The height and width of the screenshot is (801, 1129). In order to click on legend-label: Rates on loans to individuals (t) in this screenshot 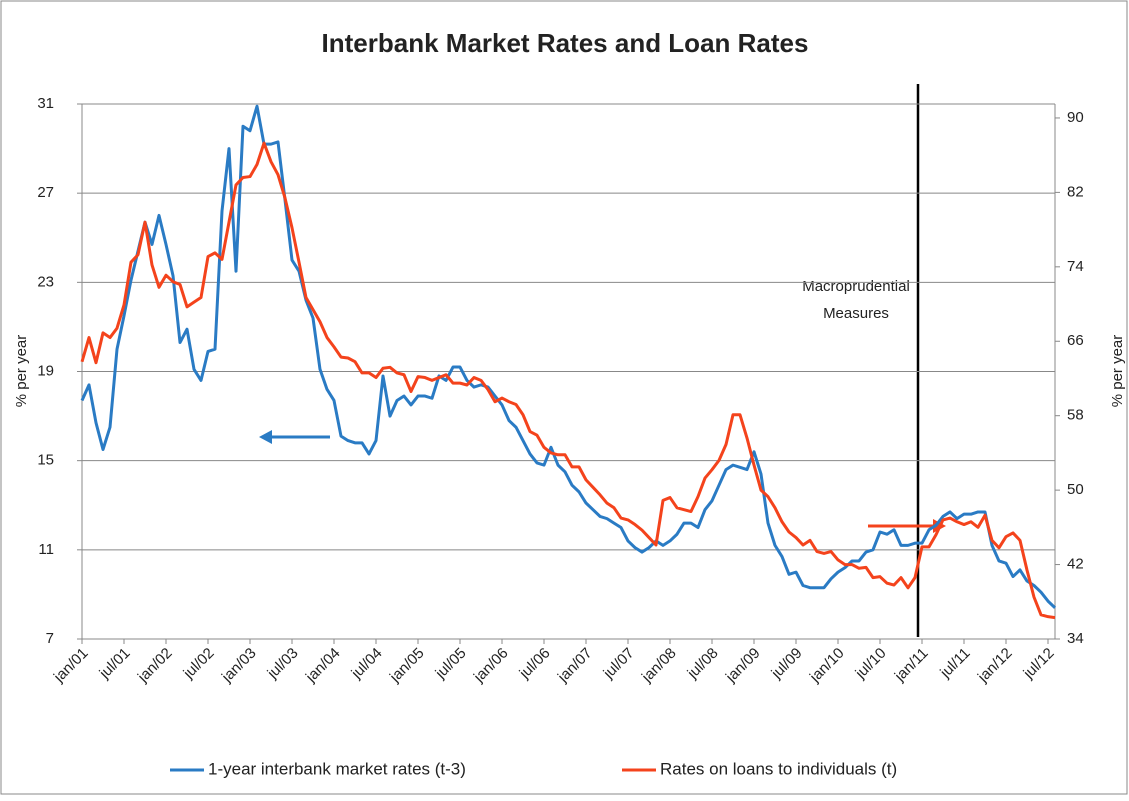, I will do `click(778, 768)`.